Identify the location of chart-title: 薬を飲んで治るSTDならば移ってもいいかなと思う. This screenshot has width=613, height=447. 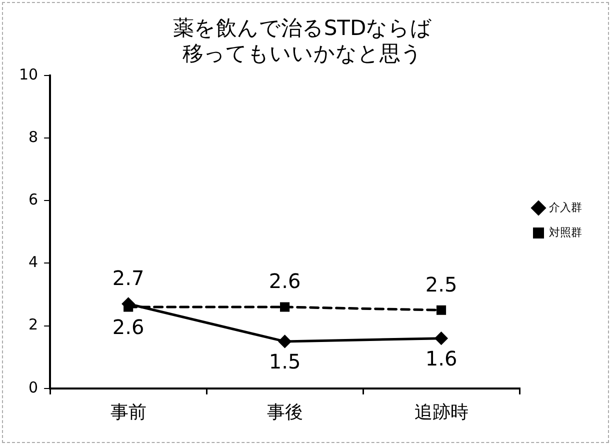
(302, 41).